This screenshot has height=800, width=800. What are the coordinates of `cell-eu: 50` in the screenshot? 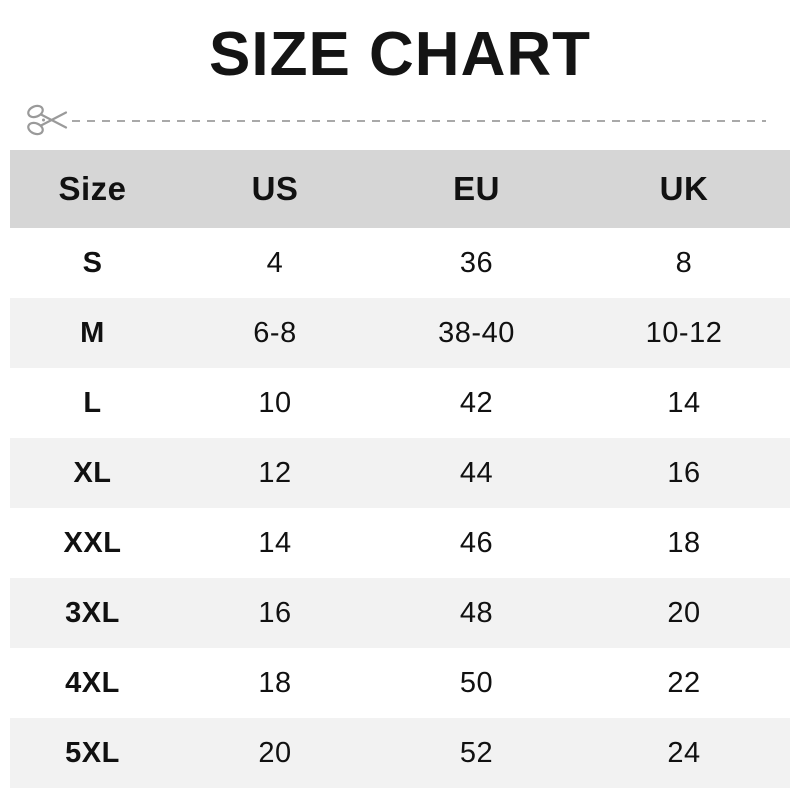 It's located at (476, 683).